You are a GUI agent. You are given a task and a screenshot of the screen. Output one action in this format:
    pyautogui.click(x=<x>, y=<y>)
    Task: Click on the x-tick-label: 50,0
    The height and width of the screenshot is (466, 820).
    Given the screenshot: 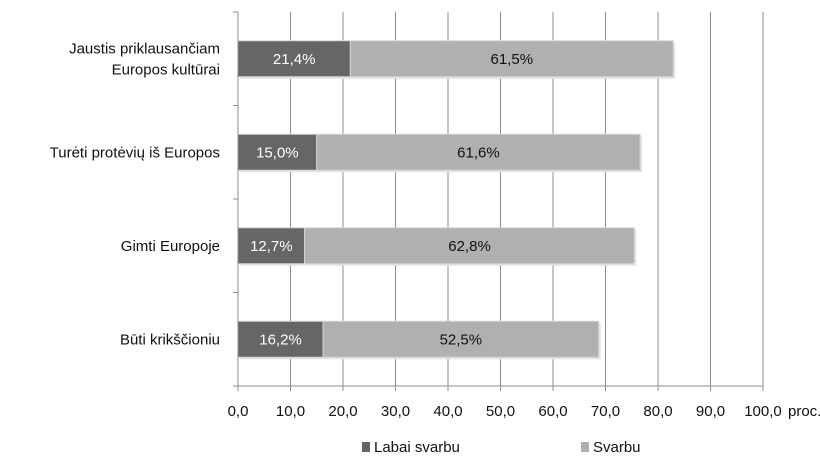 What is the action you would take?
    pyautogui.click(x=500, y=411)
    